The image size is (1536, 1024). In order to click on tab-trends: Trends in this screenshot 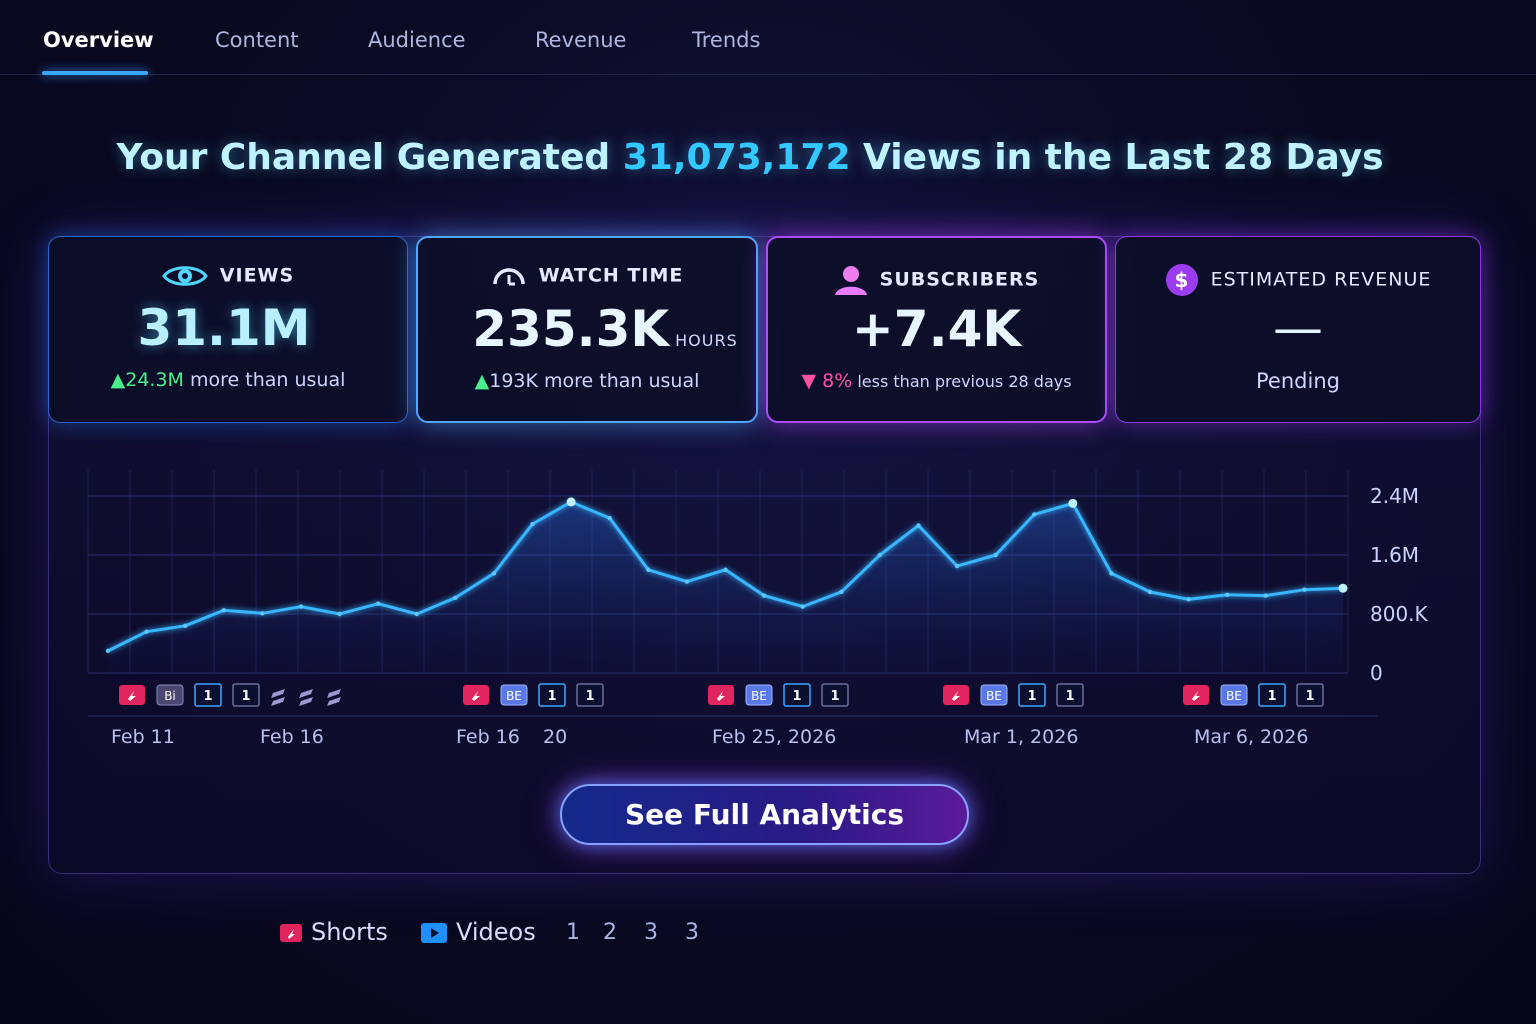, I will do `click(726, 40)`.